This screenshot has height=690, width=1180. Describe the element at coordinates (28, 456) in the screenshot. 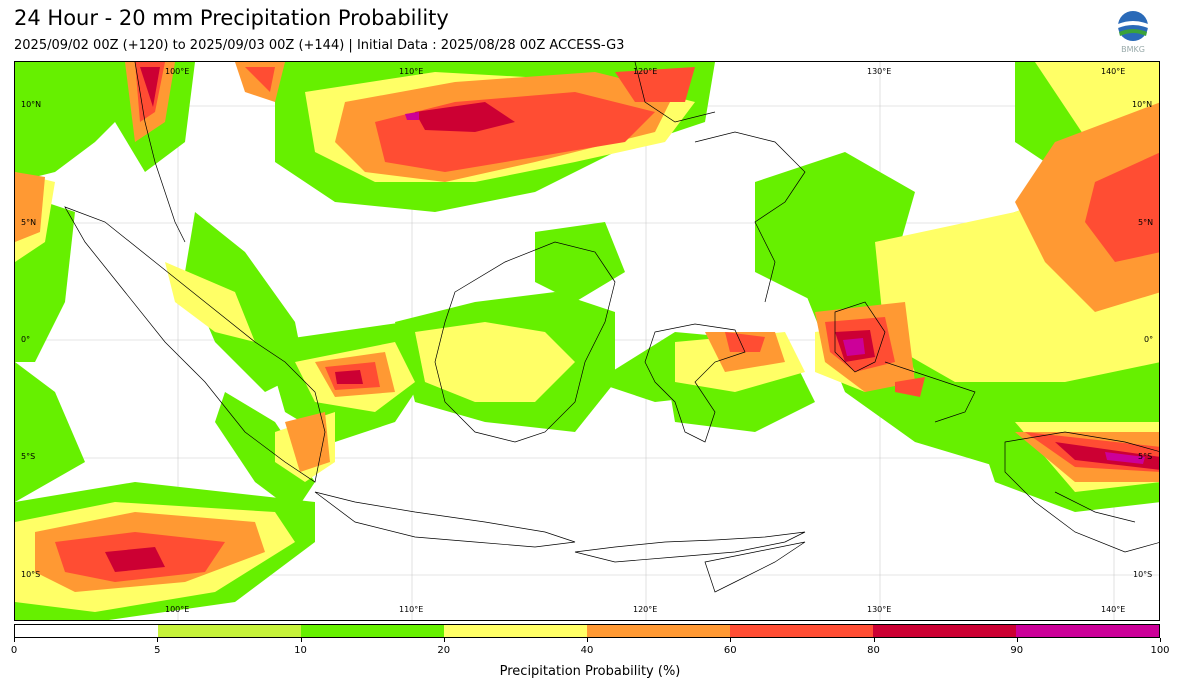

I see `lat-label-left-5s: 5°S` at that location.